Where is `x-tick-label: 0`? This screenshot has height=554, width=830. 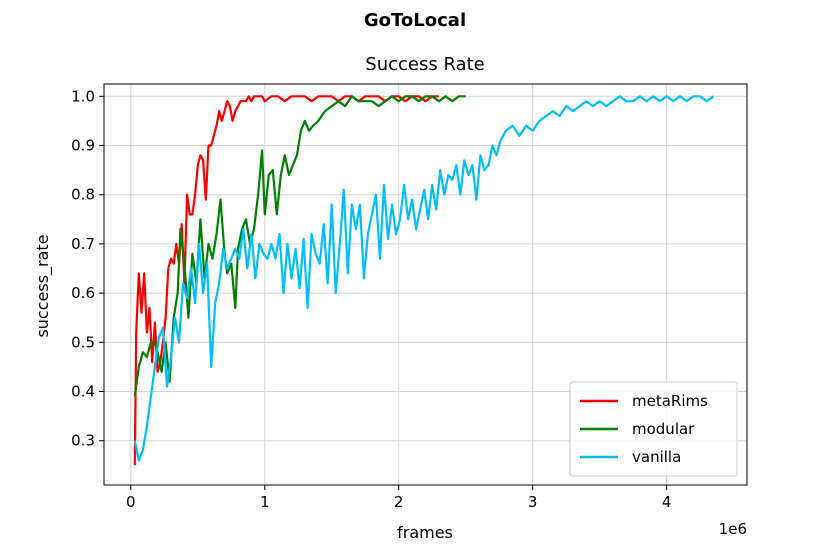
x-tick-label: 0 is located at coordinates (131, 502).